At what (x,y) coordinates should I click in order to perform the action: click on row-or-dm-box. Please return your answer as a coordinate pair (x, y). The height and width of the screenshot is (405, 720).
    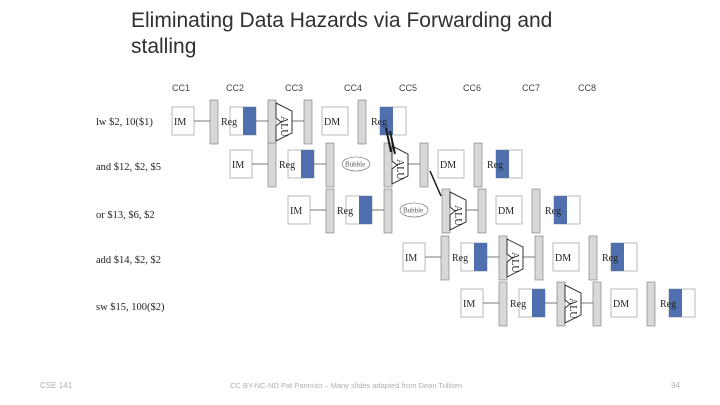
    Looking at the image, I should click on (509, 210).